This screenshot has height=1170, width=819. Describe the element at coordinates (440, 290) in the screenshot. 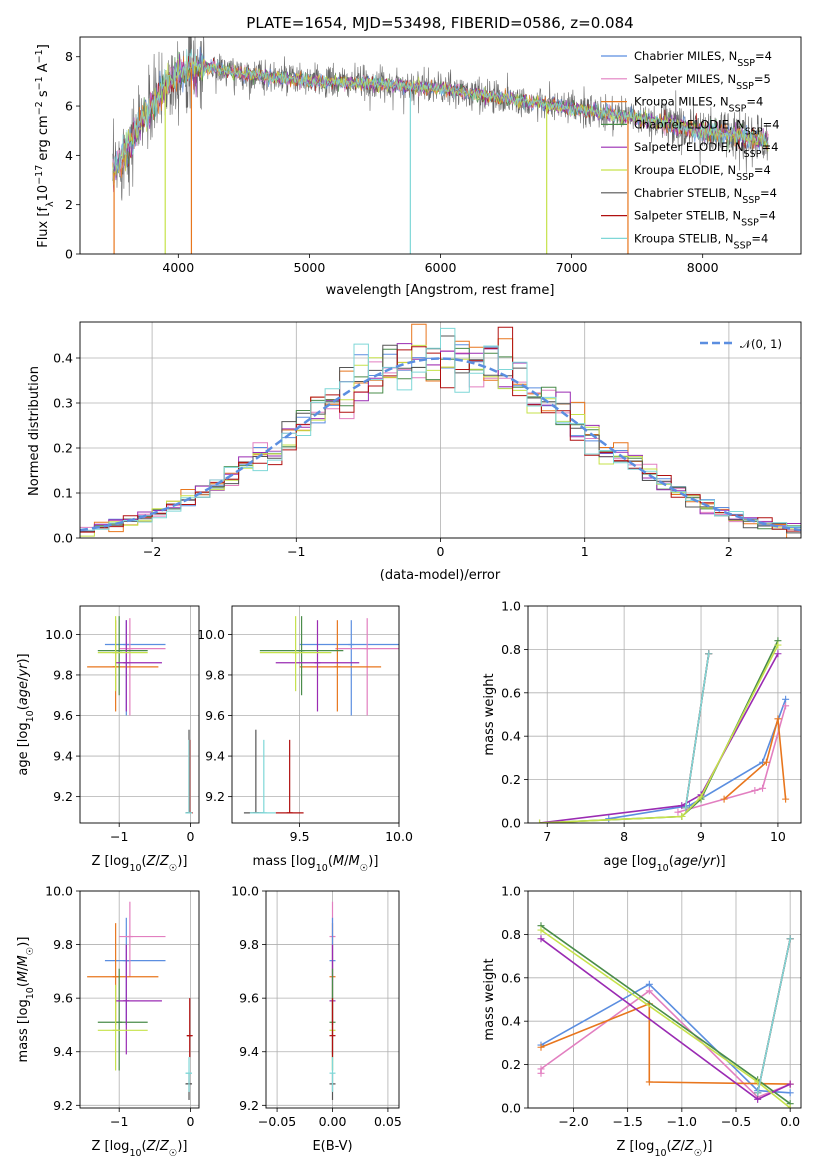

I see `spectrum-xlabel: wavelength [Angstrom, rest frame]` at that location.